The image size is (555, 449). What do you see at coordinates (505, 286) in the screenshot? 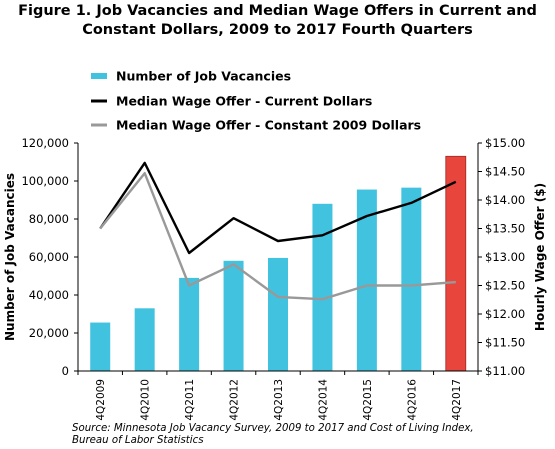
I see `y-right-tick-label: $12.50` at bounding box center [505, 286].